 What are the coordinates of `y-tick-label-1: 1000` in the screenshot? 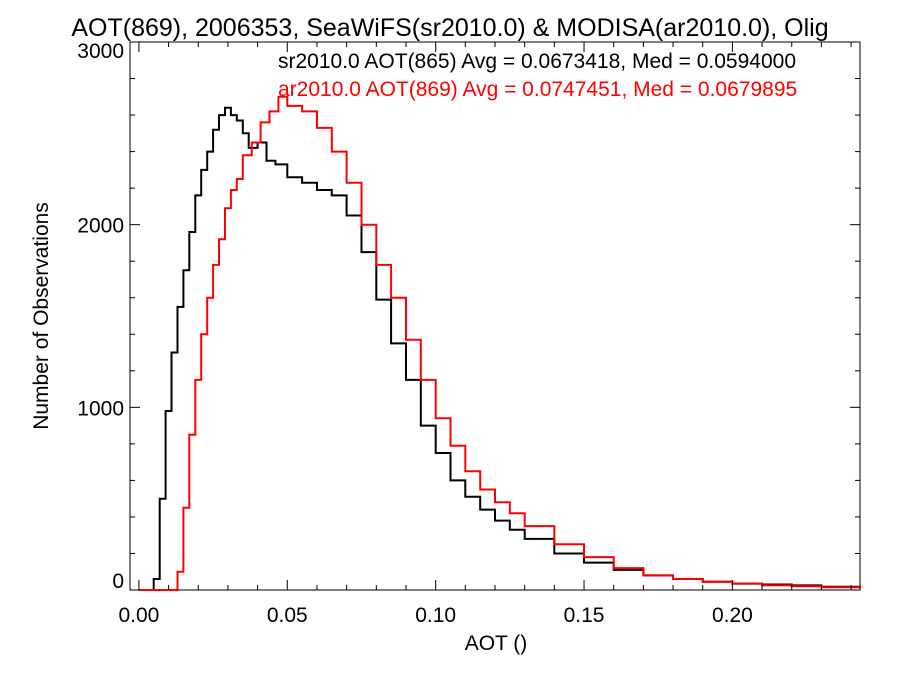 It's located at (100, 408).